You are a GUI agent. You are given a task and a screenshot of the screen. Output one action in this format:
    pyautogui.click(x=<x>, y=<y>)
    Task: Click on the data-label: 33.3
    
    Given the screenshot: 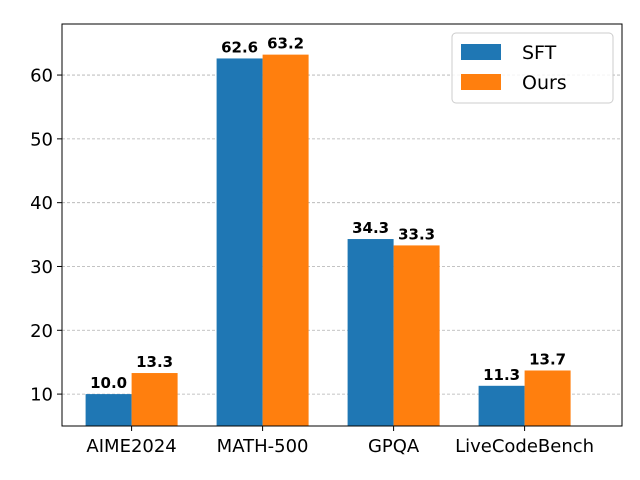 What is the action you would take?
    pyautogui.click(x=416, y=234)
    